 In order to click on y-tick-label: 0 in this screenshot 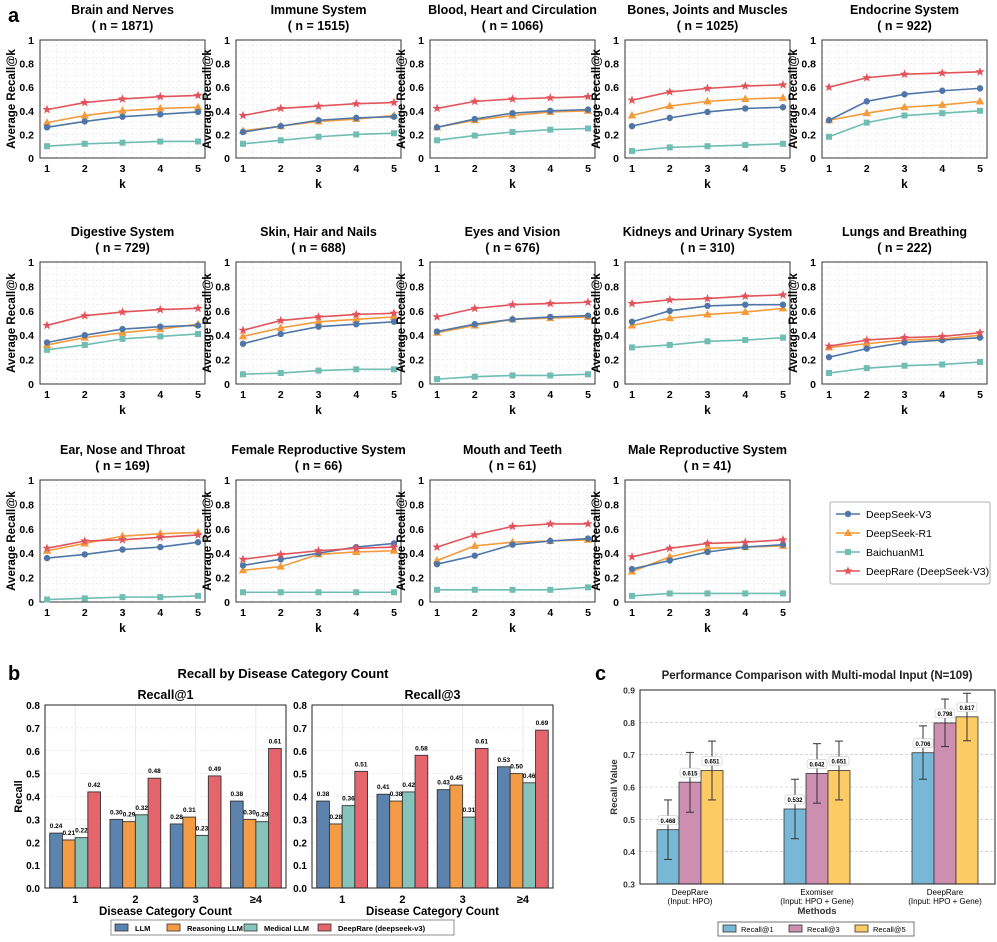, I will do `click(616, 385)`.